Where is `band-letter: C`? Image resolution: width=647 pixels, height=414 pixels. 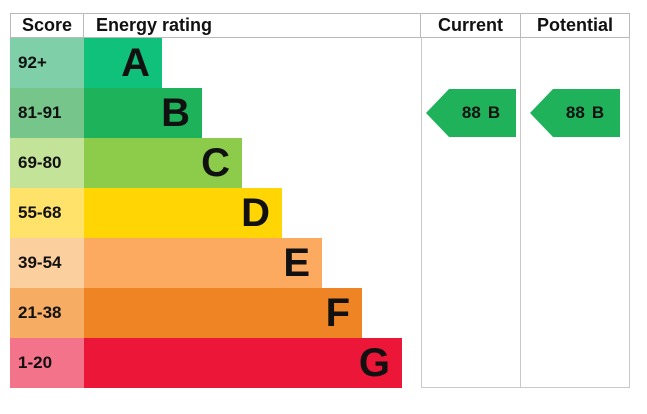 band-letter: C is located at coordinates (215, 163).